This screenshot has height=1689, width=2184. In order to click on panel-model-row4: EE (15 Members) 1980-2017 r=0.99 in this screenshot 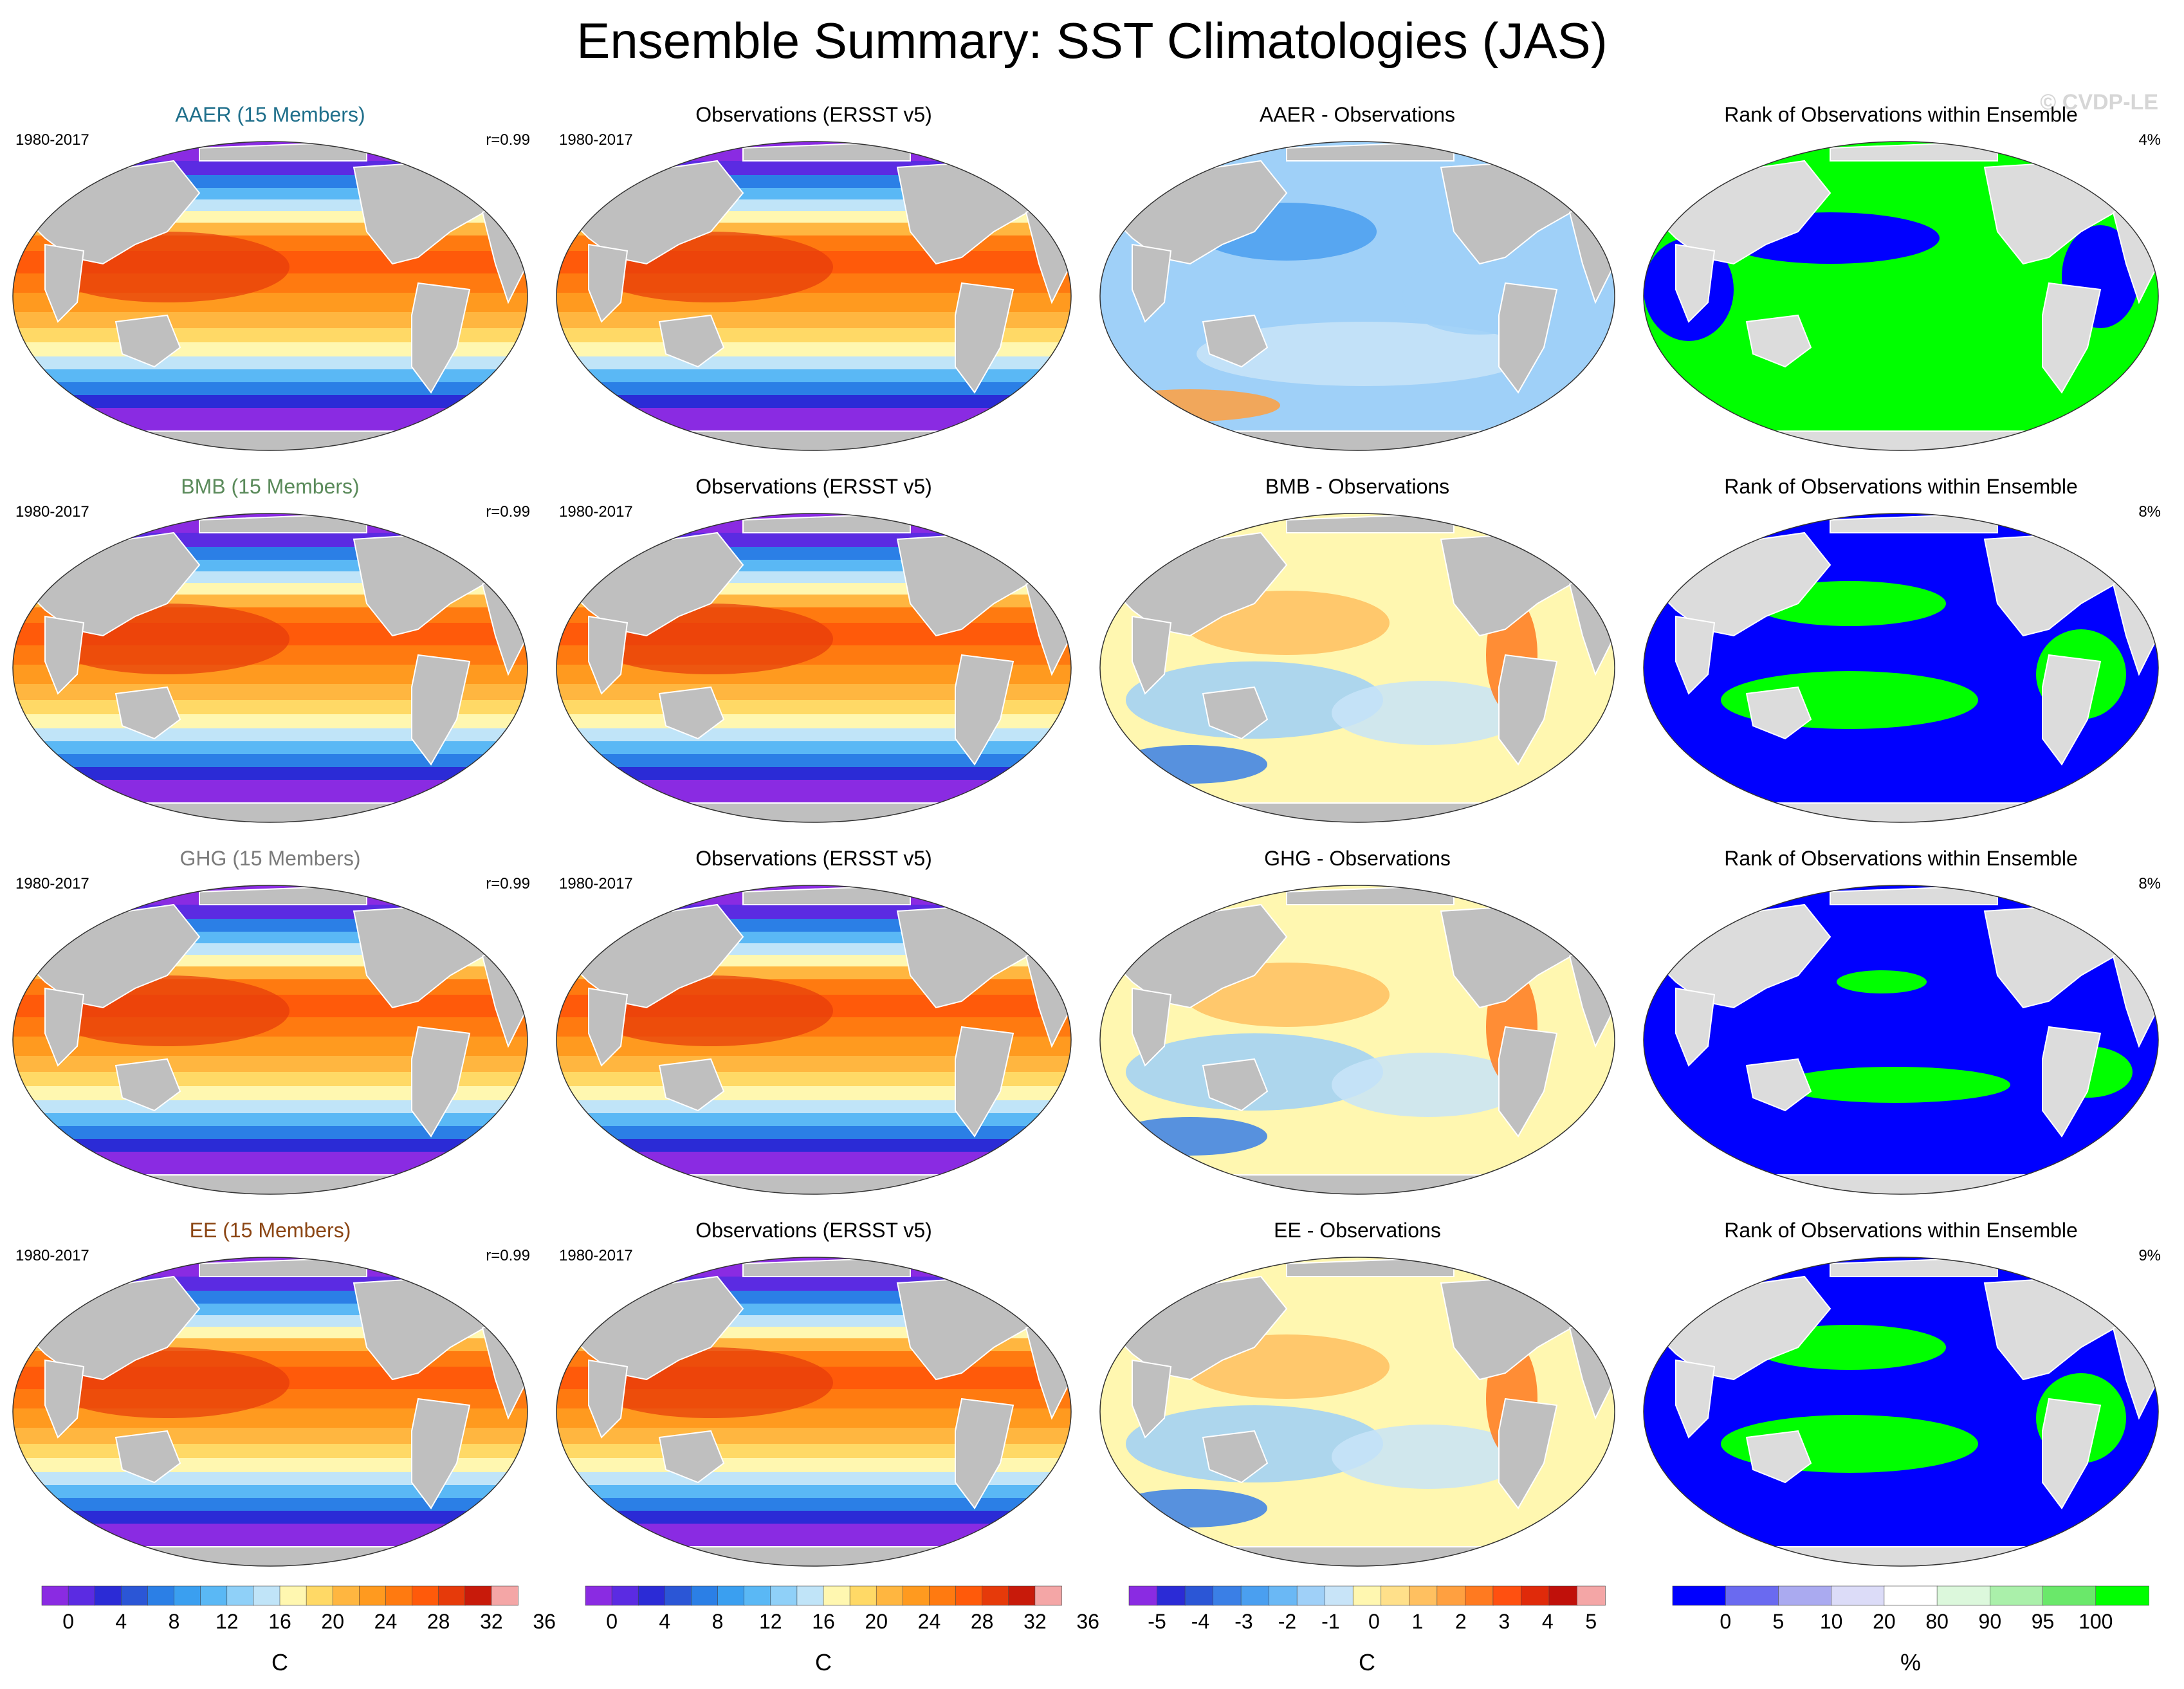, I will do `click(270, 1392)`.